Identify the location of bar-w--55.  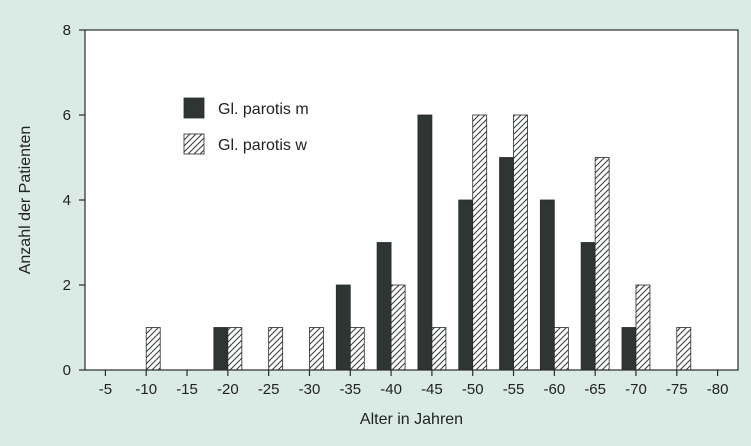
(520, 242).